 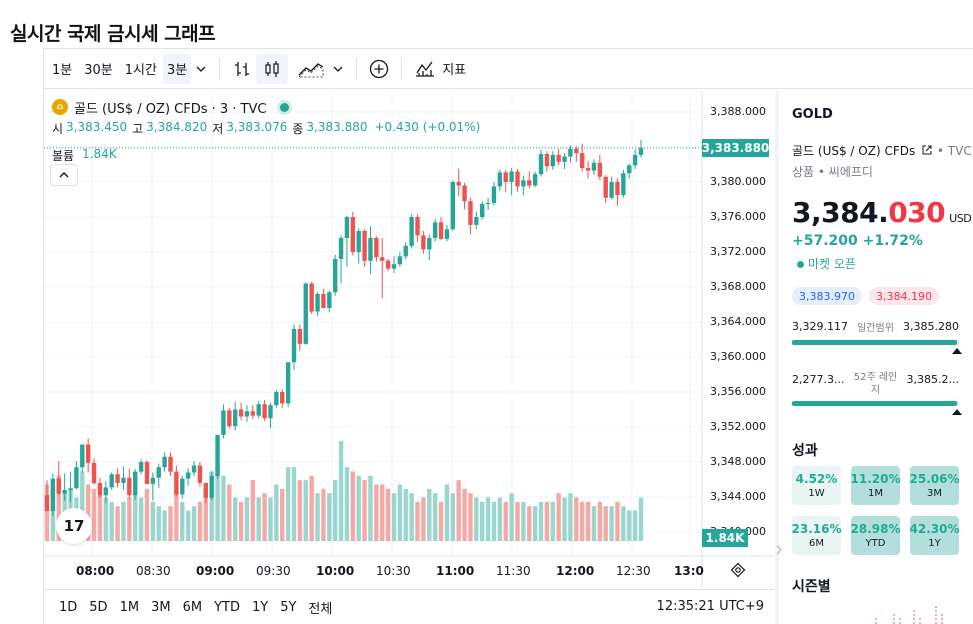 I want to click on candle-chart-type-button, so click(x=272, y=68).